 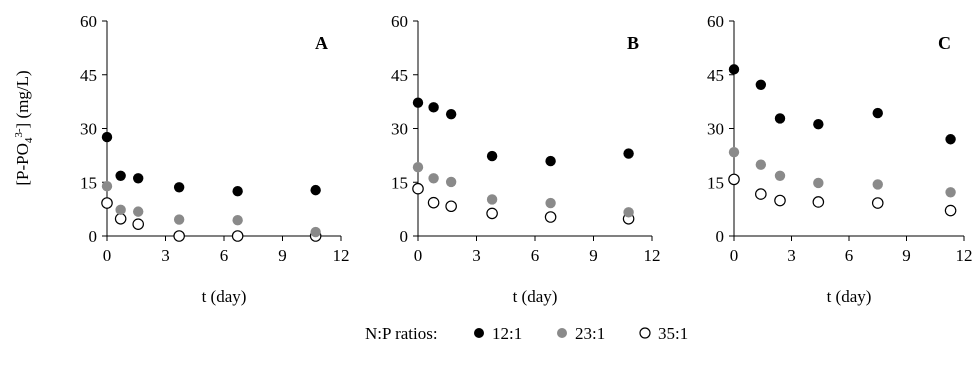 What do you see at coordinates (633, 43) in the screenshot?
I see `panel-label: B` at bounding box center [633, 43].